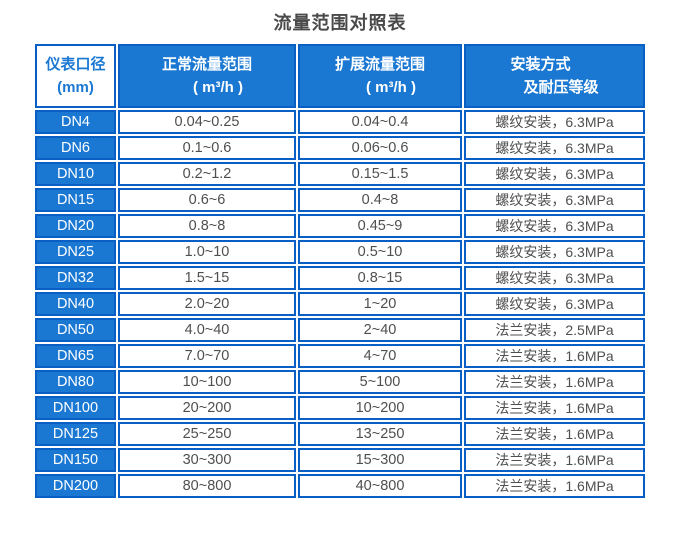 The height and width of the screenshot is (556, 680). I want to click on header-normal-flow-label: 正常流量范围, so click(206, 64).